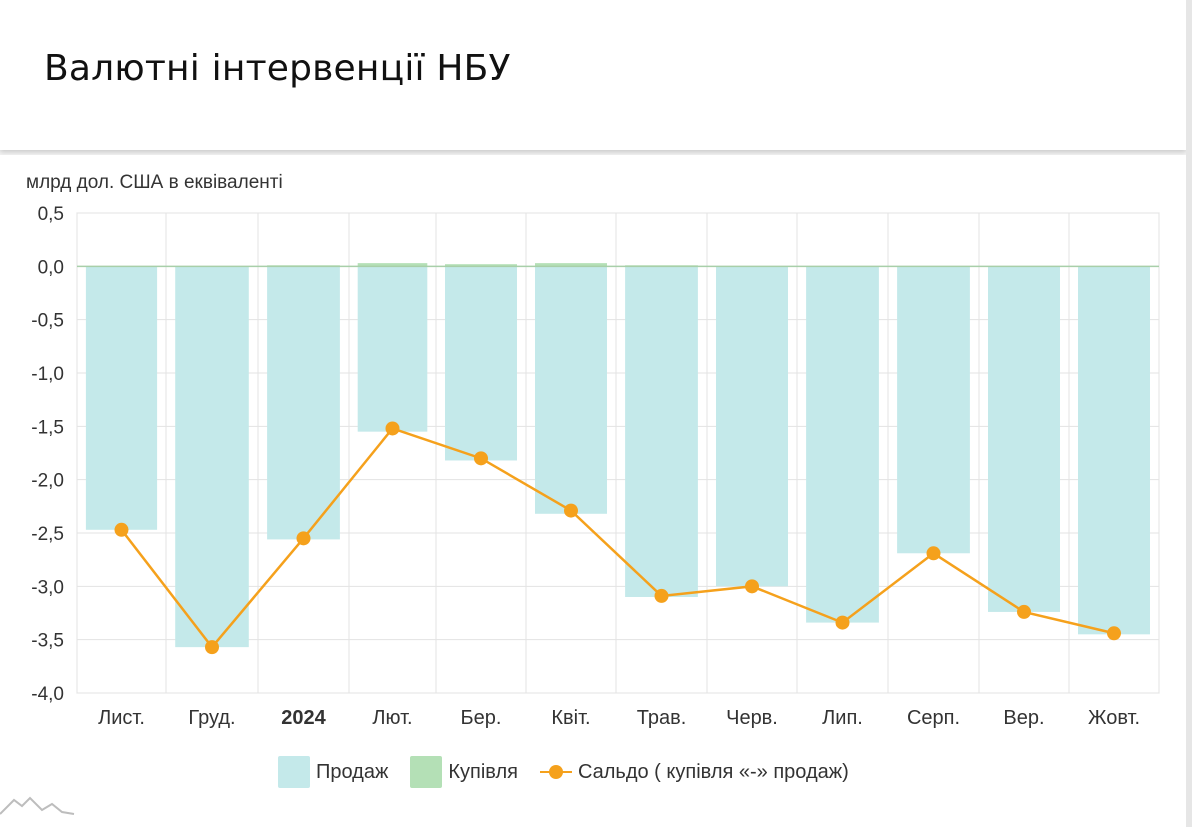 This screenshot has height=827, width=1192. What do you see at coordinates (842, 718) in the screenshot?
I see `x-tick-label: Лип.` at bounding box center [842, 718].